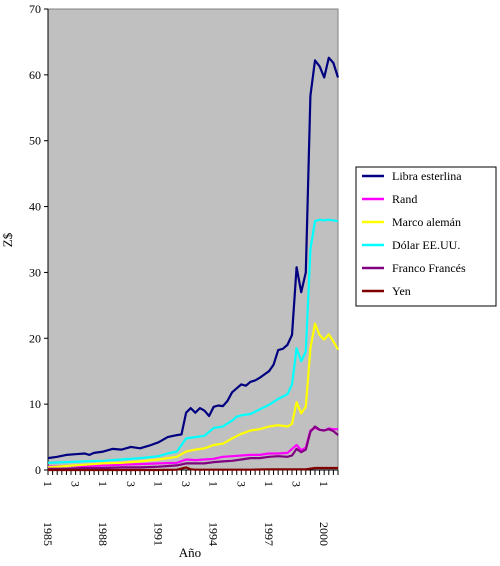 The width and height of the screenshot is (500, 566). I want to click on x-year-label: 1994, so click(214, 534).